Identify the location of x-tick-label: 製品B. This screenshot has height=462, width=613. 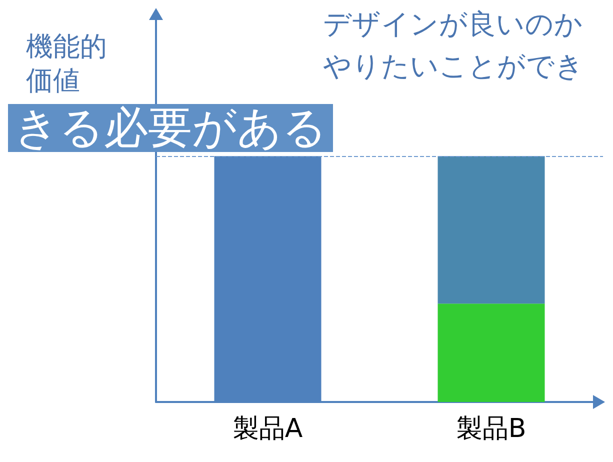
(491, 429).